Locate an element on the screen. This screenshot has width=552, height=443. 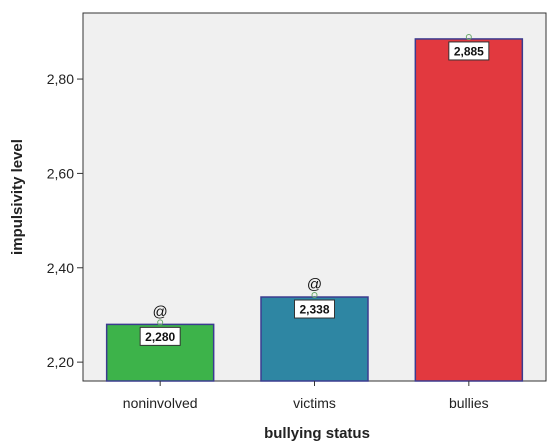
data-label: 2,338 is located at coordinates (314, 310).